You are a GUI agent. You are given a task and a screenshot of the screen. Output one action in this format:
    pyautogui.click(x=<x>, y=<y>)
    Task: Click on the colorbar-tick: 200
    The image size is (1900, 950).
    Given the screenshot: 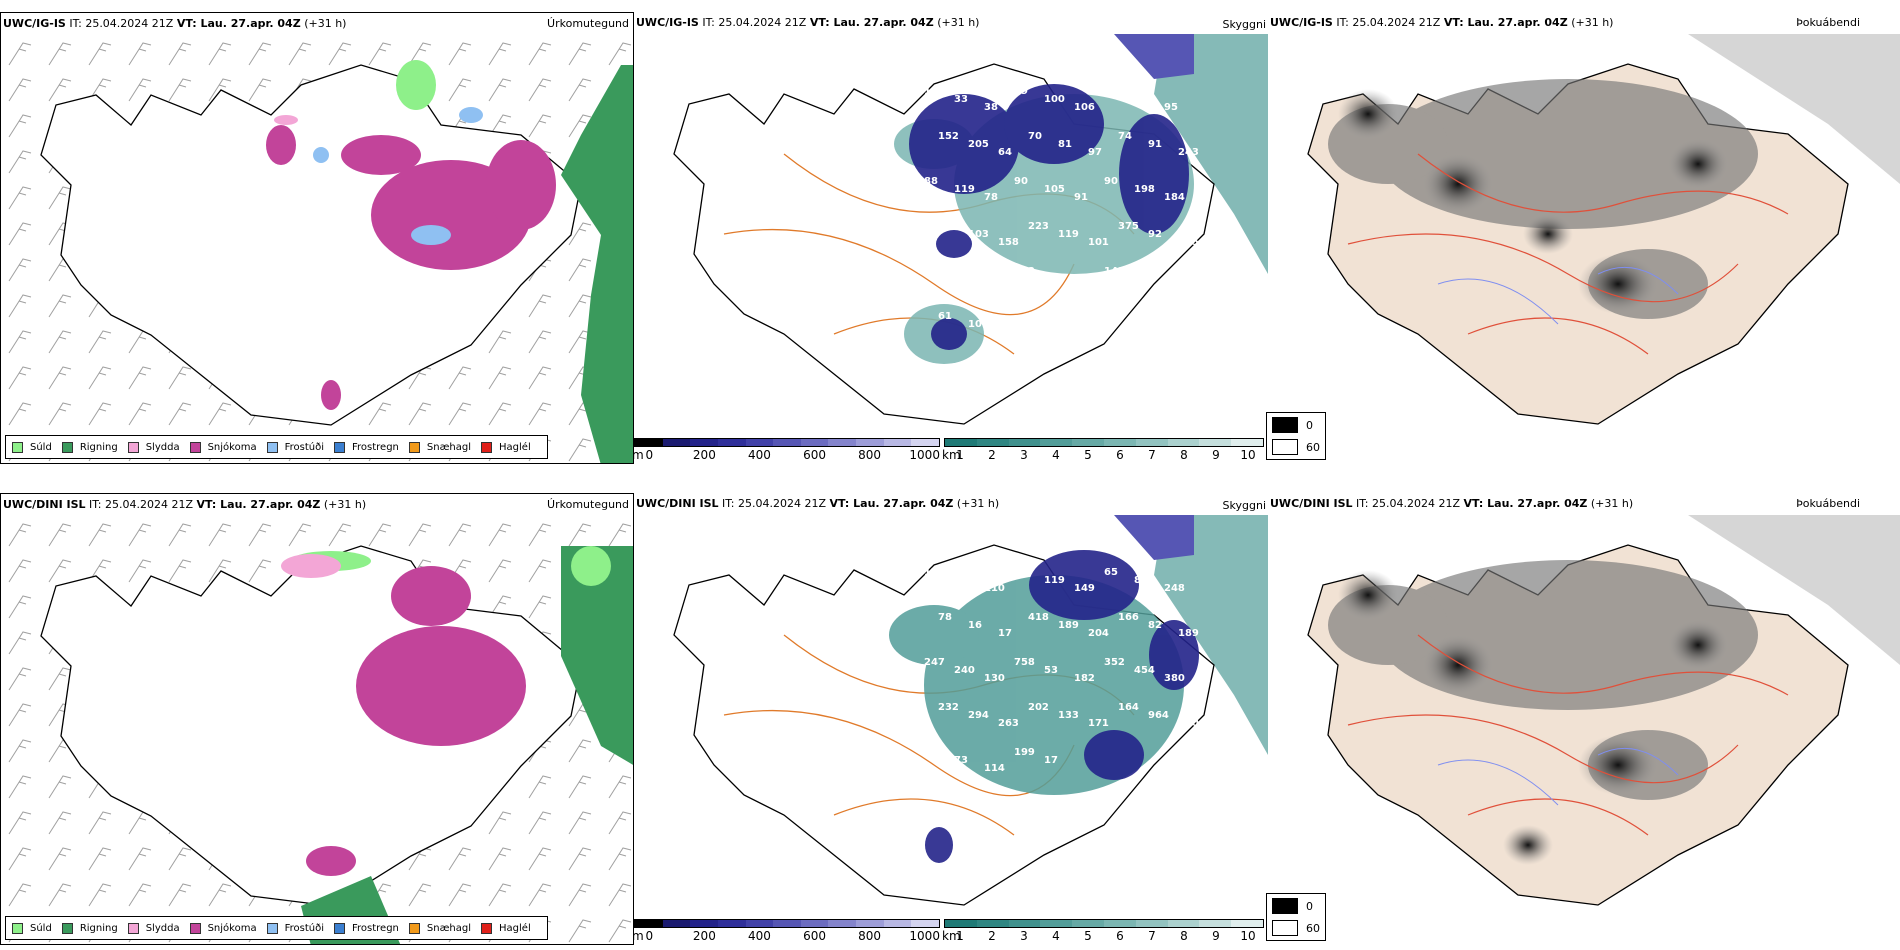 What is the action you would take?
    pyautogui.click(x=704, y=936)
    